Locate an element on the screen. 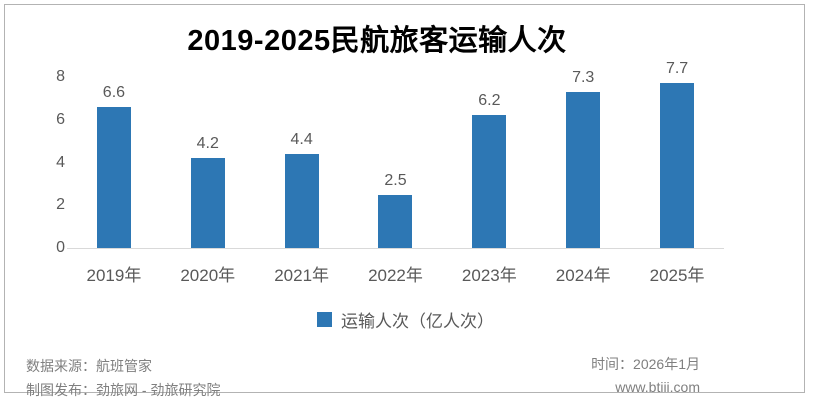 Image resolution: width=820 pixels, height=410 pixels. bar-group: 4.4 2021年 is located at coordinates (302, 181).